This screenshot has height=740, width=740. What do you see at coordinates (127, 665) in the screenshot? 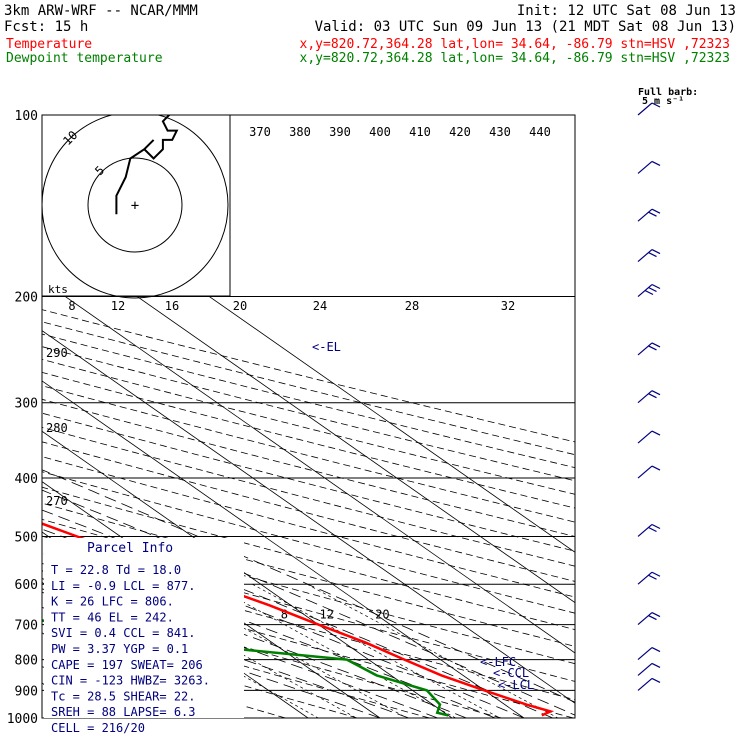
I see `parcel-info-row: CAPE = 197 SWEAT= 206` at bounding box center [127, 665].